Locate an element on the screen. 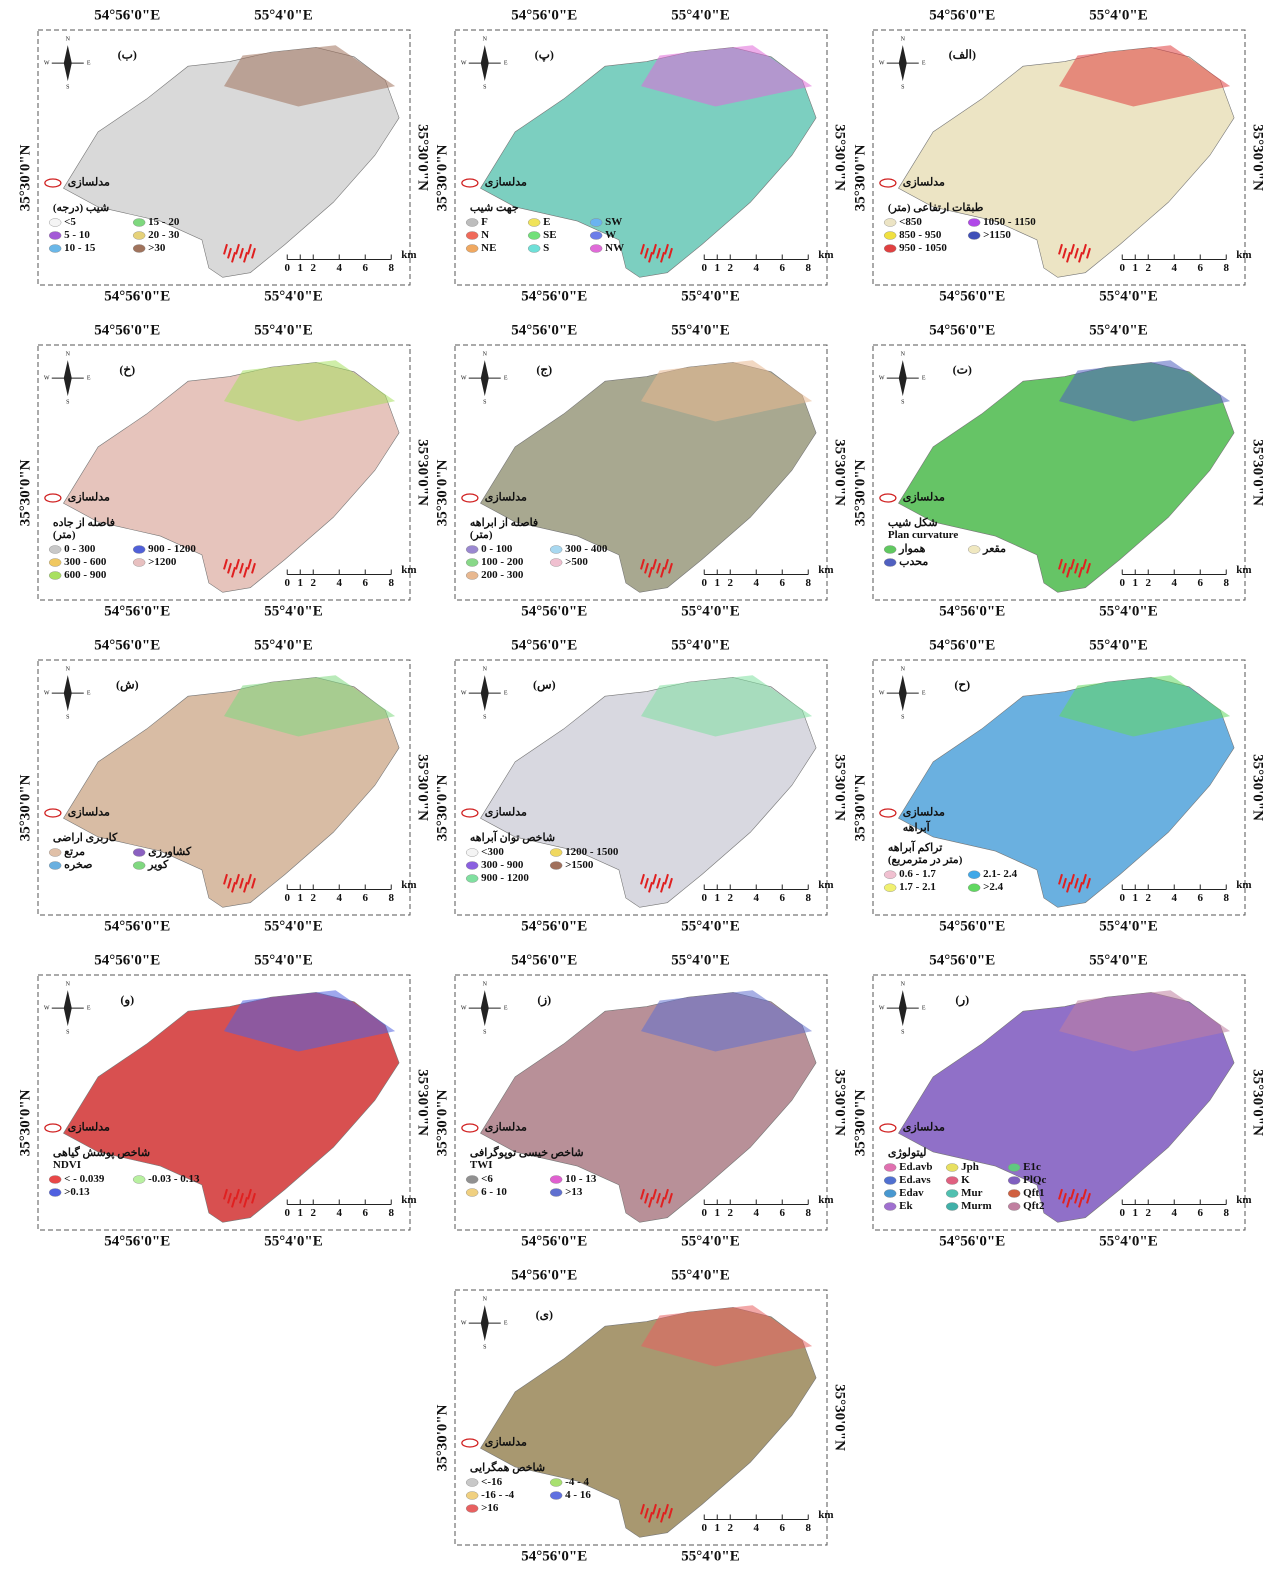 The width and height of the screenshot is (1287, 1581). panel-label: (ت) is located at coordinates (962, 369).